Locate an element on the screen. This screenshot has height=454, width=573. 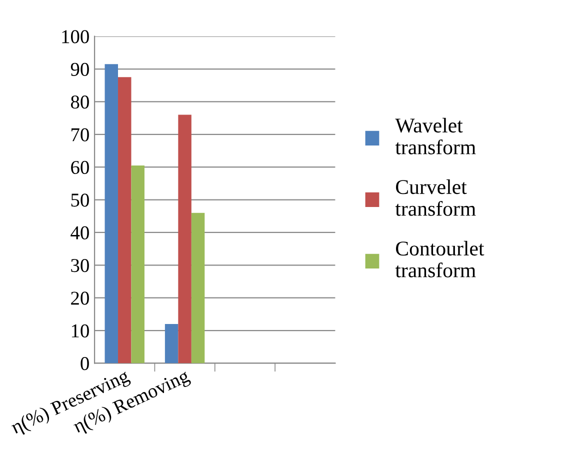
y-tick-label: 90 is located at coordinates (79, 69).